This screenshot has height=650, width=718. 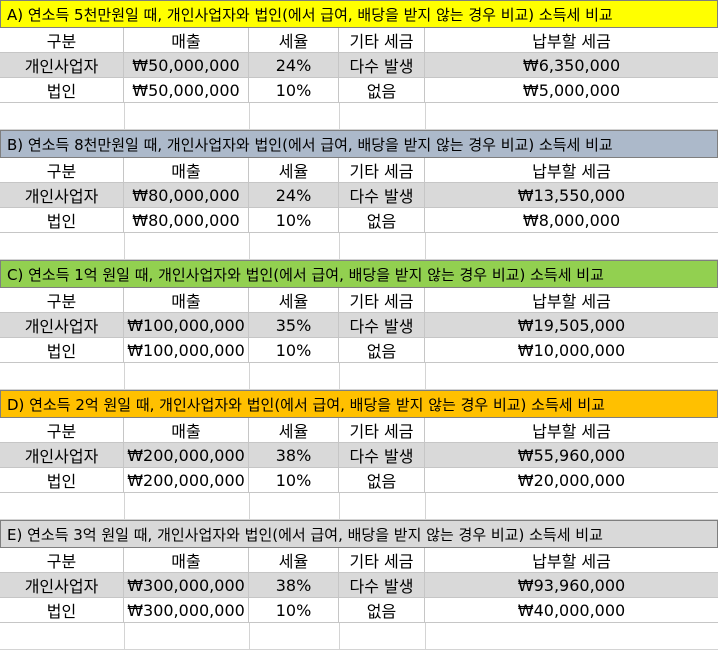 I want to click on cell-tax-due: ₩40,000,000, so click(x=571, y=610).